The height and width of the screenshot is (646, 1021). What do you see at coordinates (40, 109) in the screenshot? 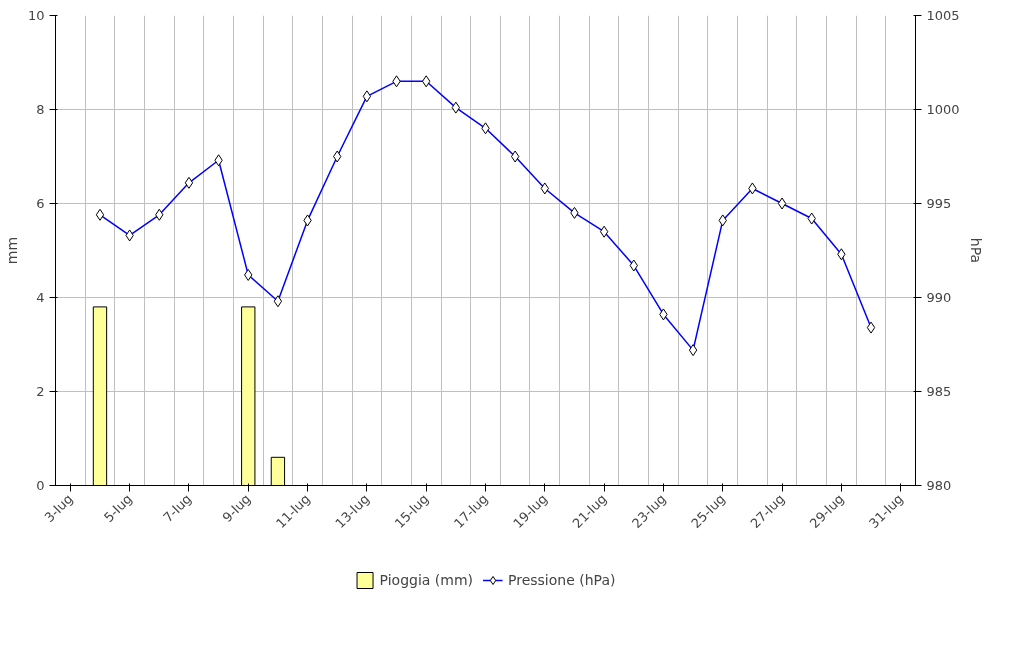
I see `y-tick-label: 8` at bounding box center [40, 109].